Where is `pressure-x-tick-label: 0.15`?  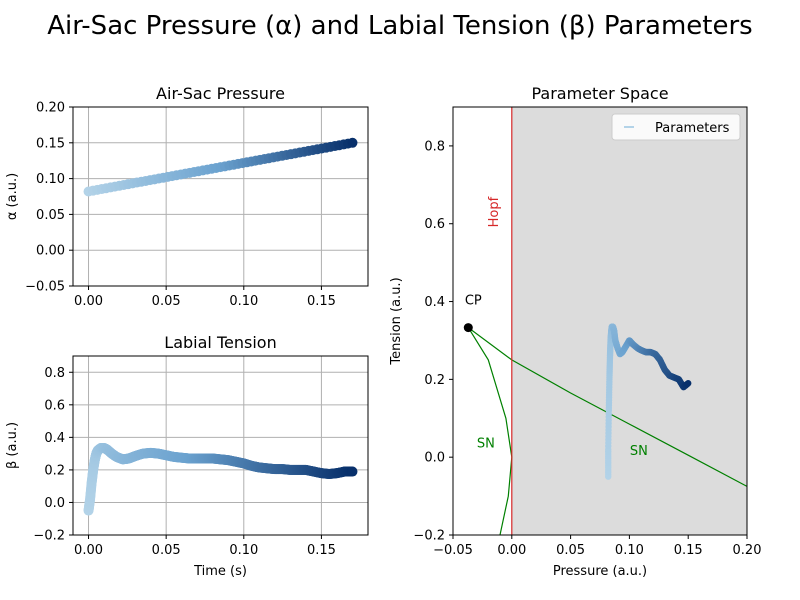 pressure-x-tick-label: 0.15 is located at coordinates (321, 301).